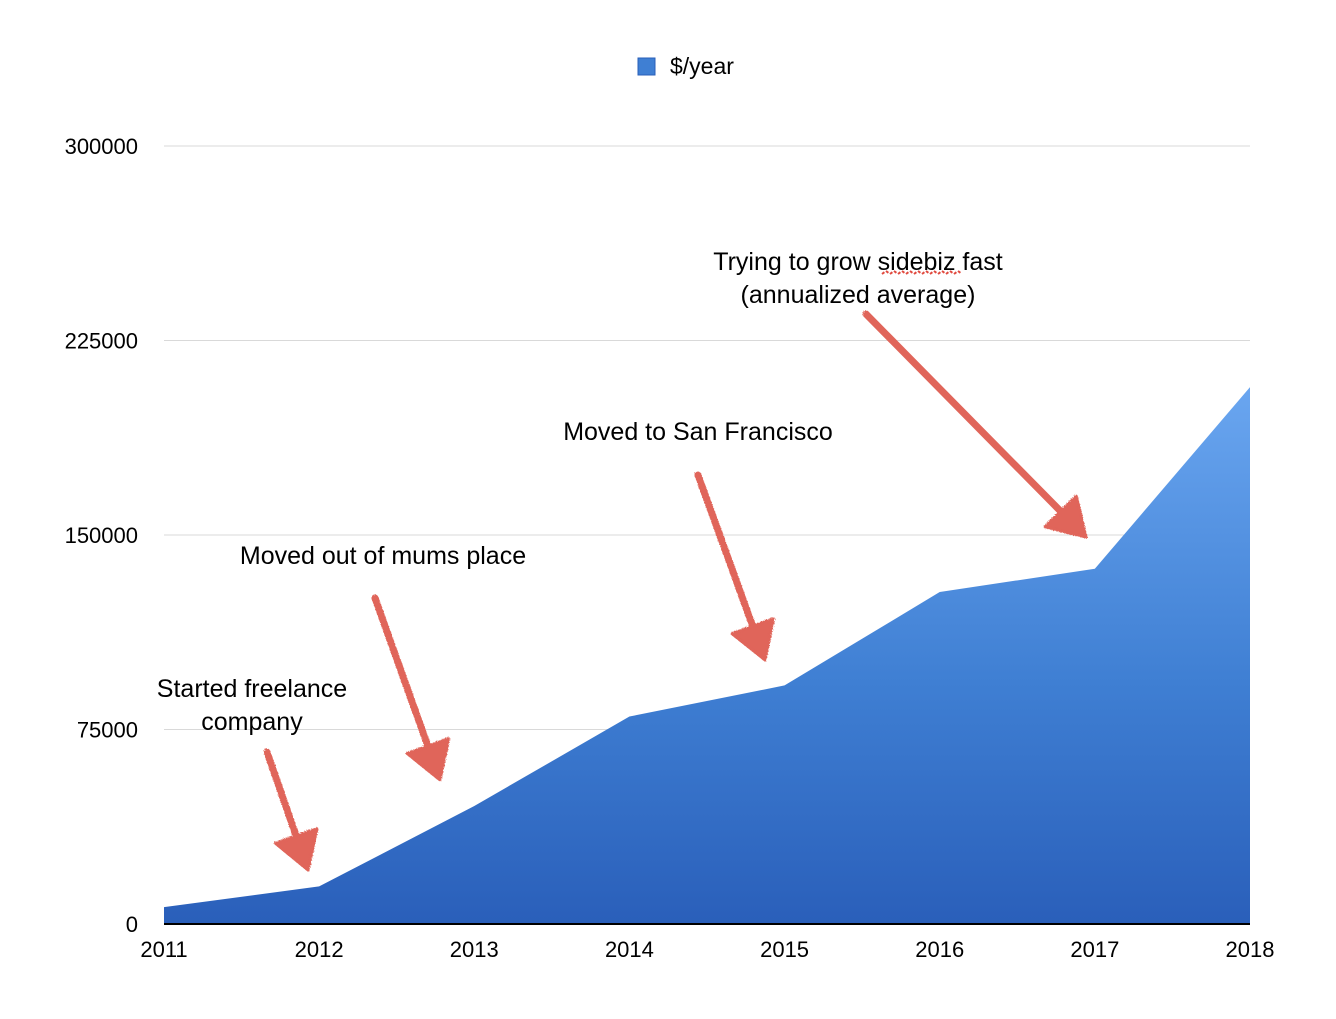 The height and width of the screenshot is (1019, 1336). I want to click on y-tick-label: 0, so click(132, 924).